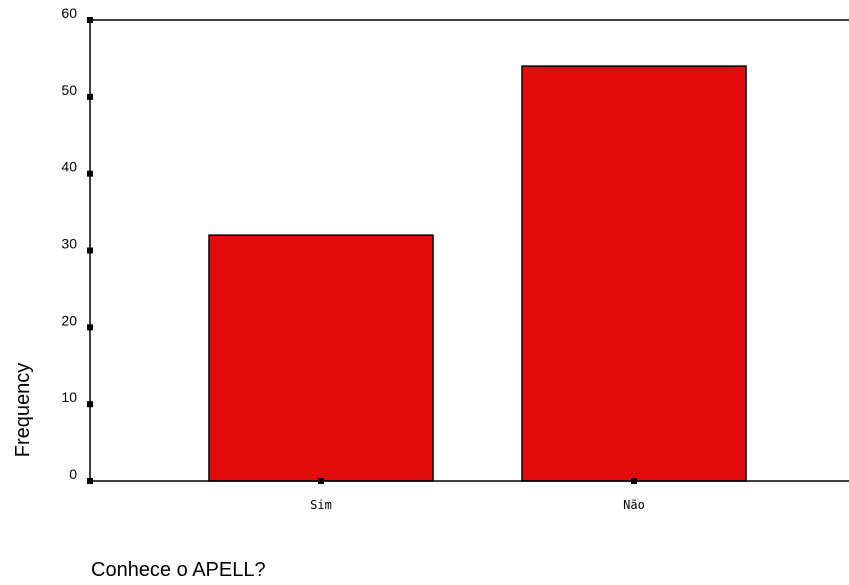 The width and height of the screenshot is (849, 585). I want to click on y-tick-label: 20, so click(69, 320).